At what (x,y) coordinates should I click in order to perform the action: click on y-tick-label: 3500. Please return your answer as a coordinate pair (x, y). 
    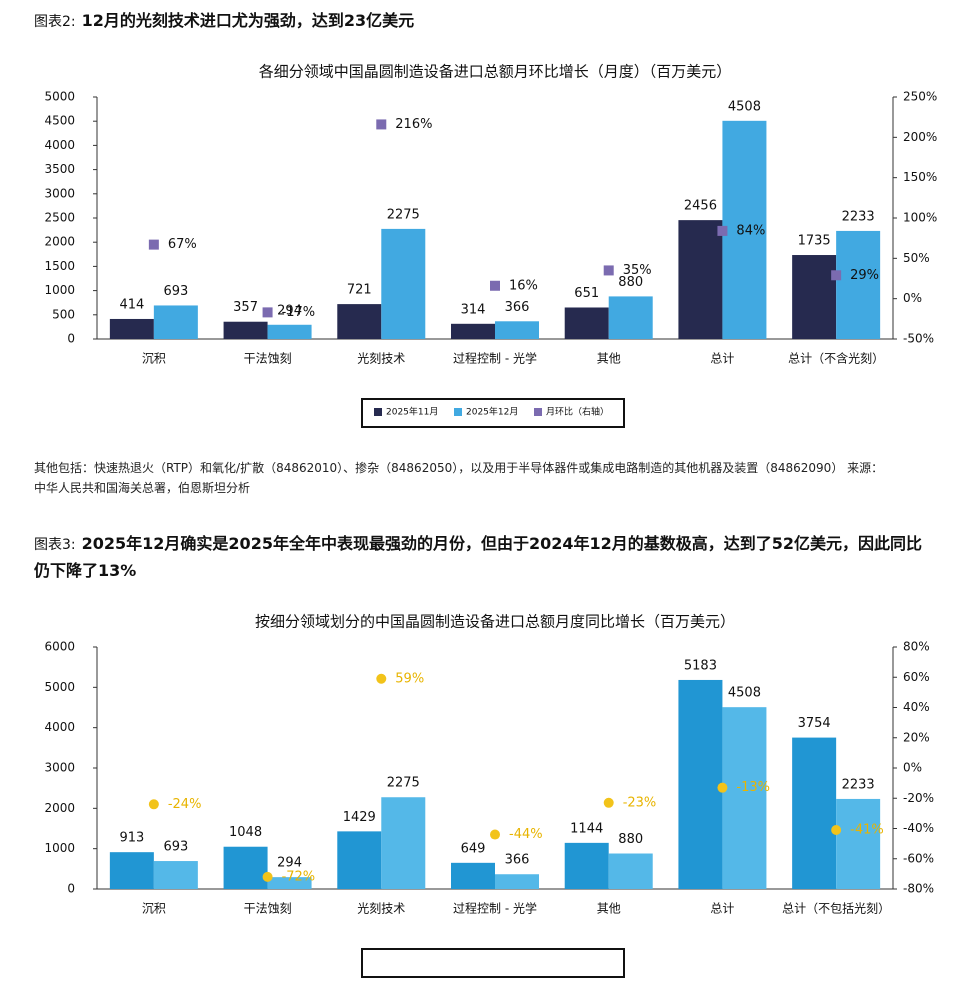
    Looking at the image, I should click on (59, 169).